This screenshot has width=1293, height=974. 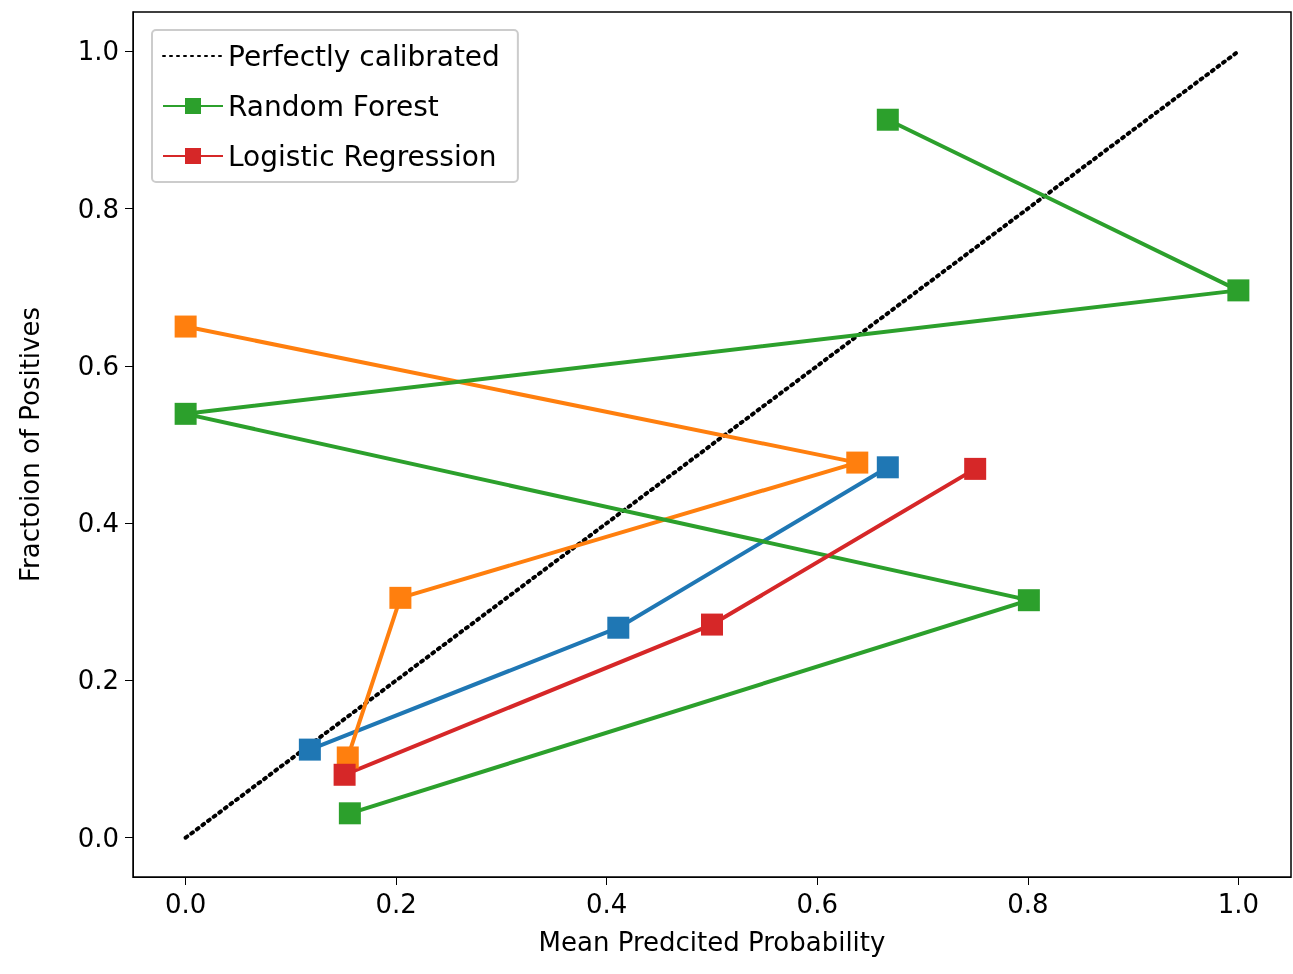 I want to click on y-axis-title: Fractoion of Positives, so click(x=30, y=444).